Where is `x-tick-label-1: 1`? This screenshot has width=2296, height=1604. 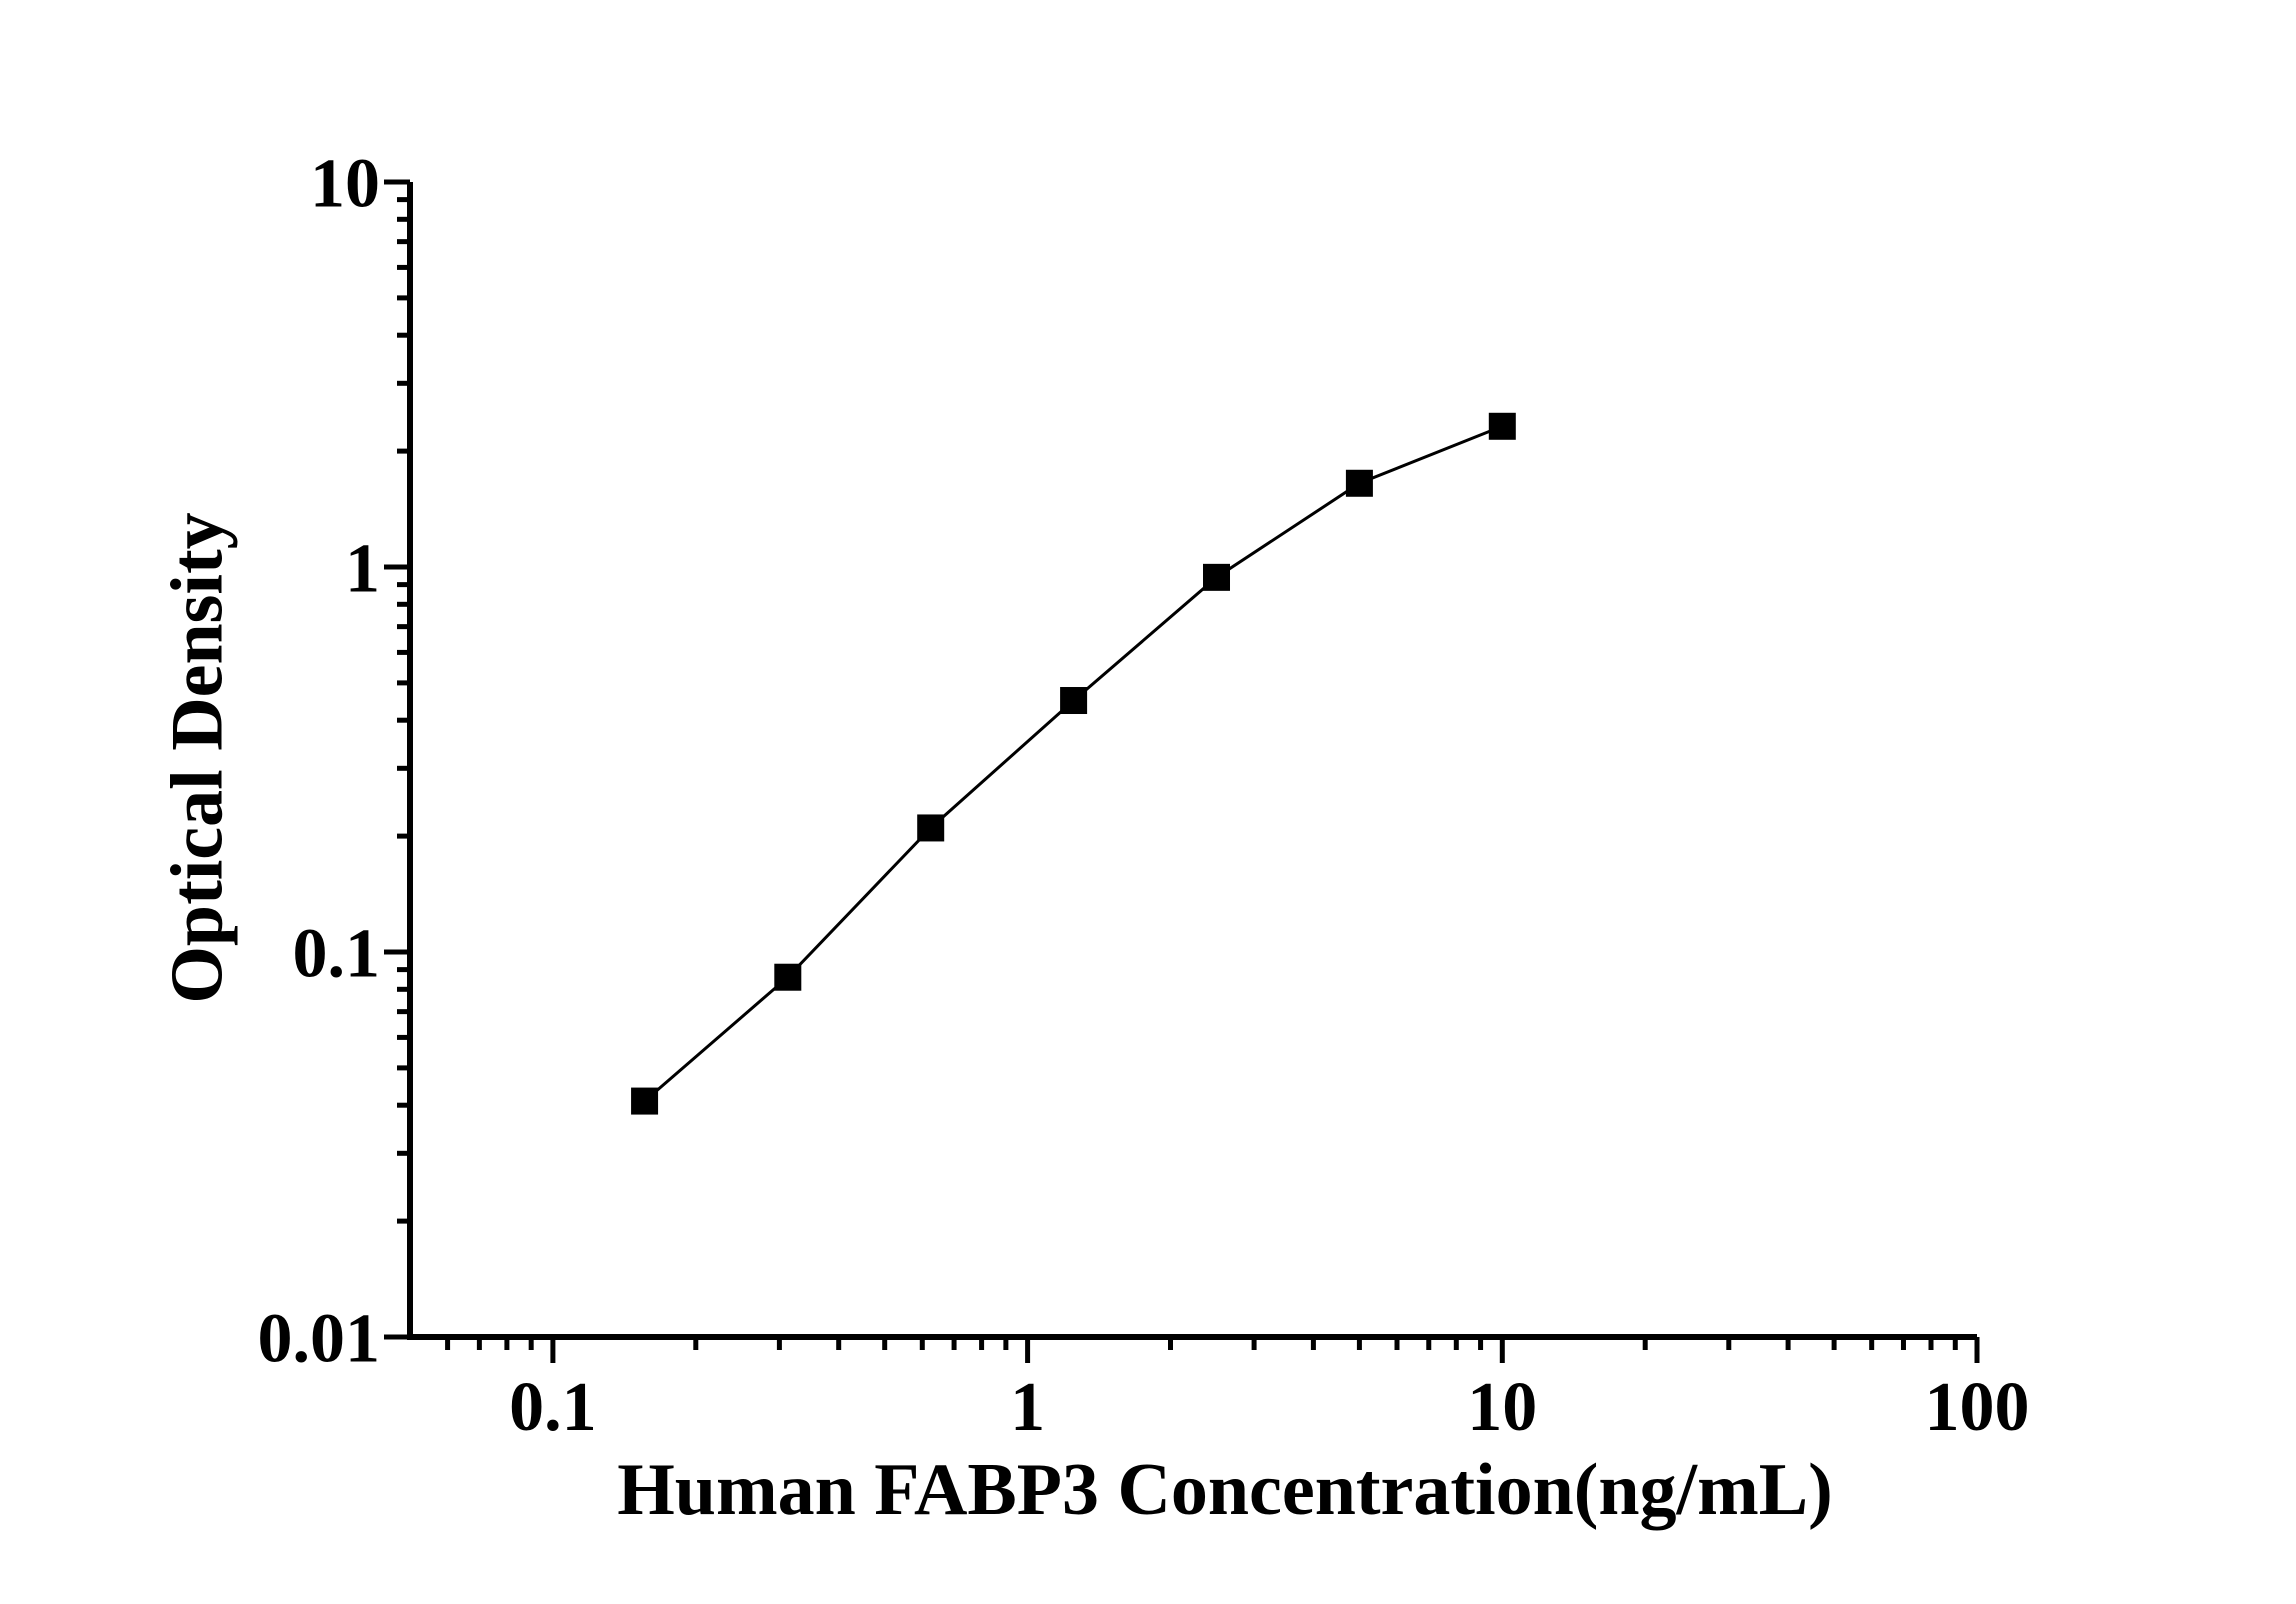 x-tick-label-1: 1 is located at coordinates (1027, 1407).